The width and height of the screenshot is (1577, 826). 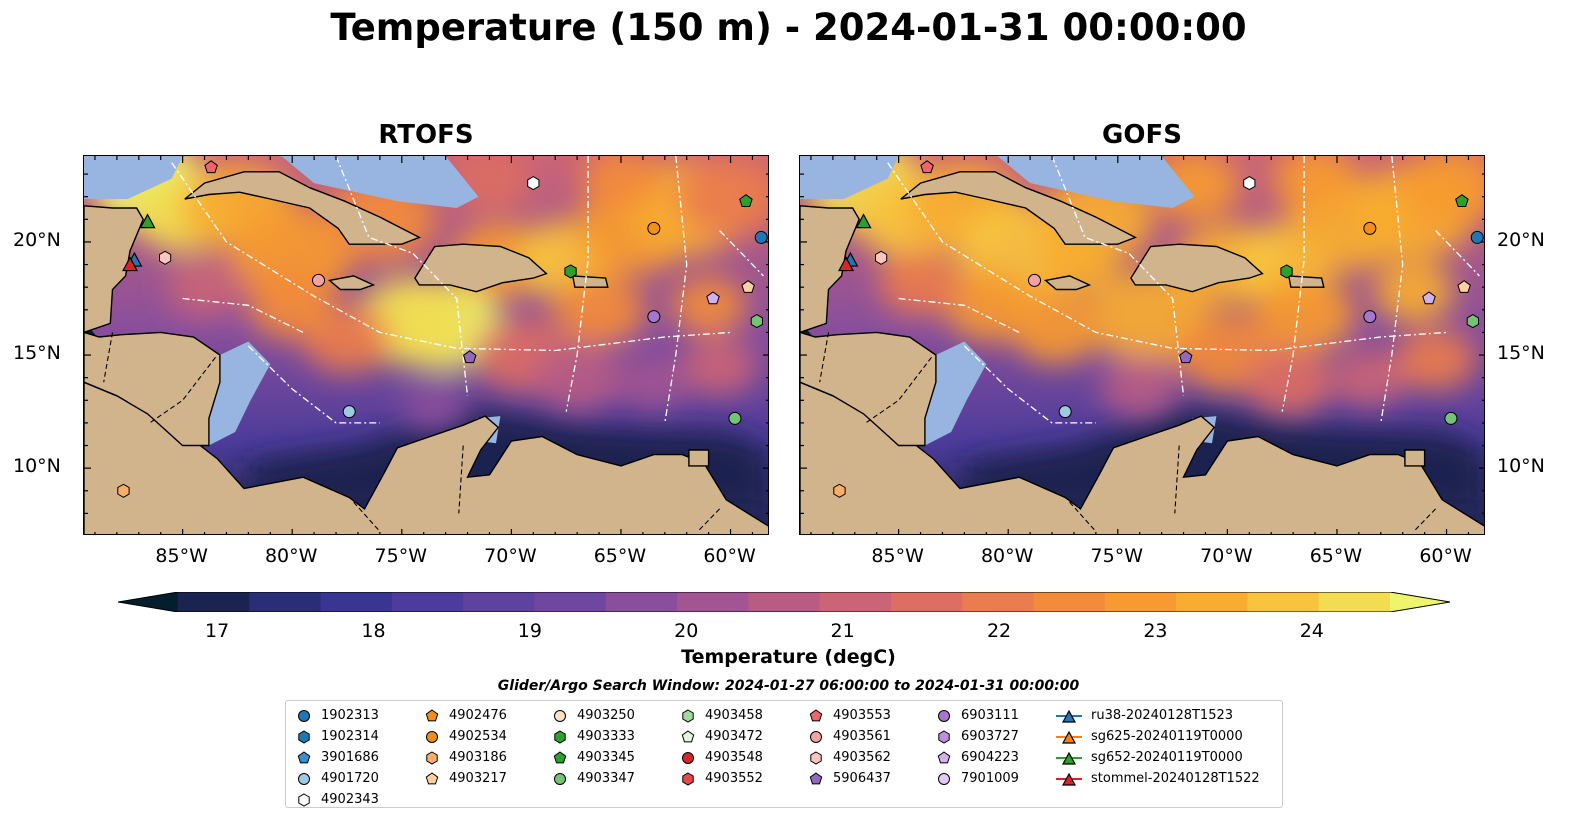 I want to click on legend-column: 4903250 4903333 4903345 4903347, so click(x=593, y=747).